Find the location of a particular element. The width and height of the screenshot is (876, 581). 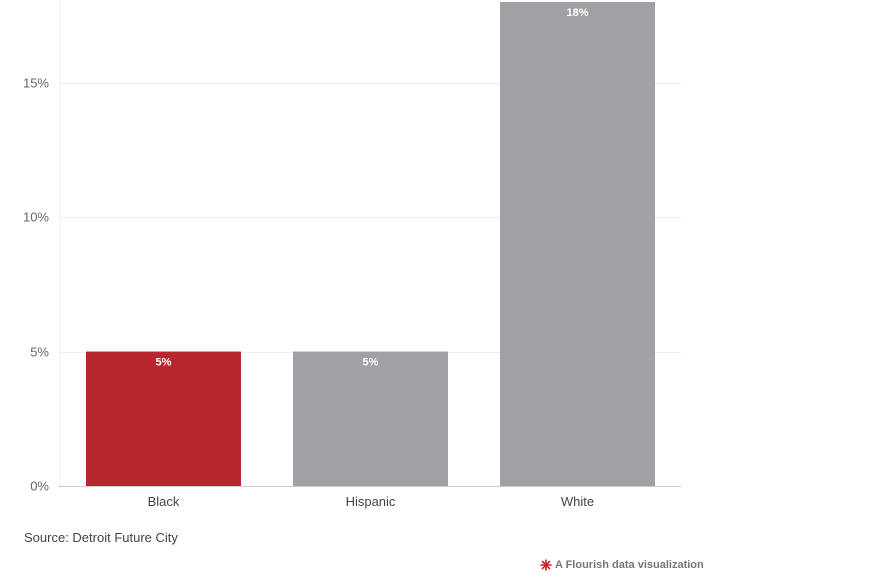

y-tick-label: 10% is located at coordinates (36, 217).